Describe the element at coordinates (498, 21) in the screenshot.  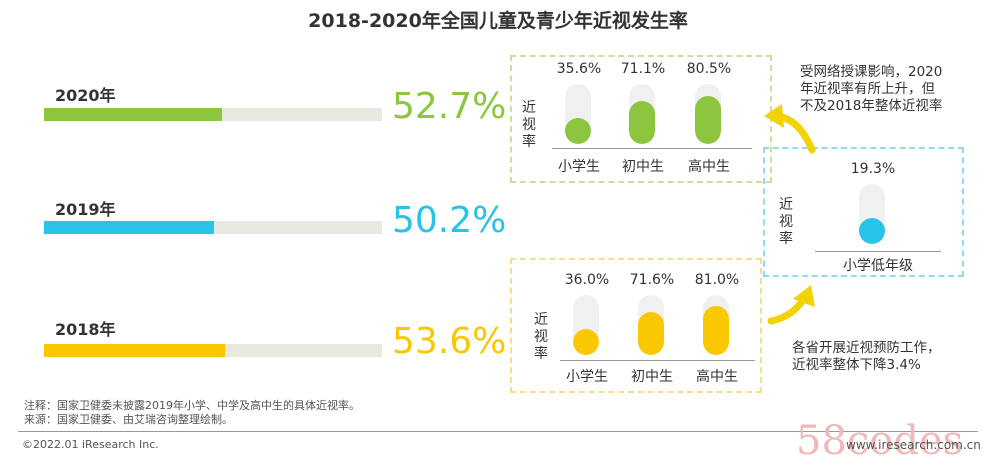
I see `chart-title: 2018-2020年全国儿童及青少年近视发生率` at that location.